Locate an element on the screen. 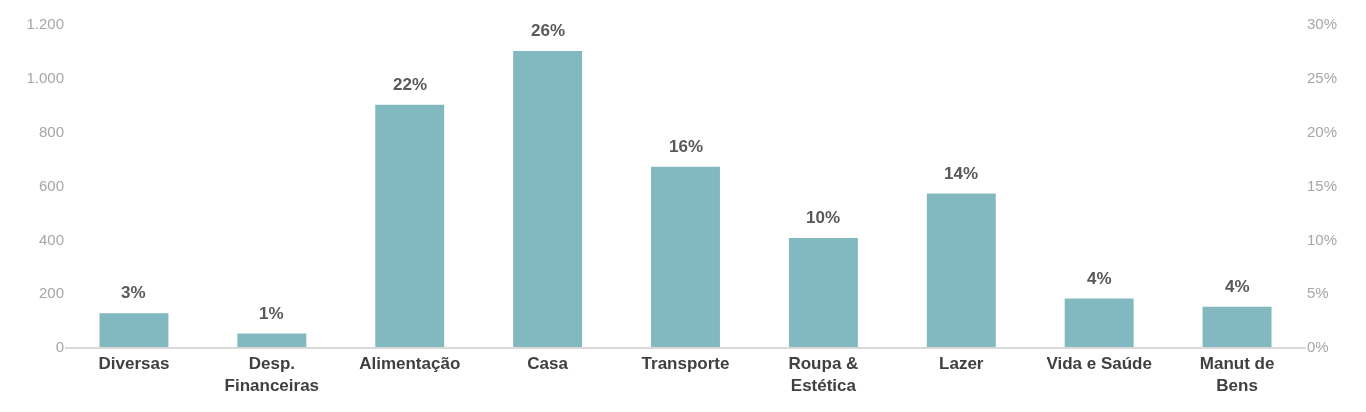  y2-tick-label: 15% is located at coordinates (1322, 185).